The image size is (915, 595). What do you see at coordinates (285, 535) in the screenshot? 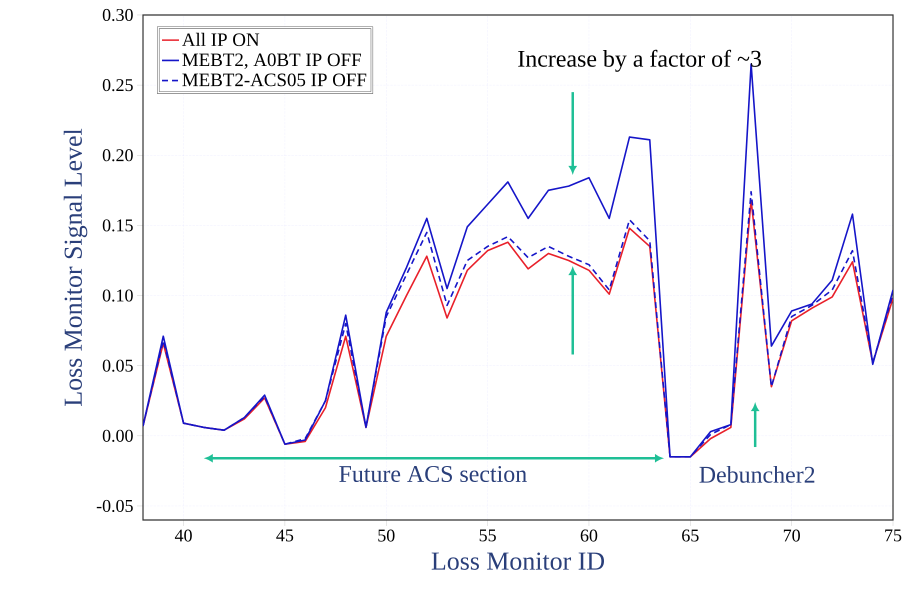
I see `x-tick-label: 45` at bounding box center [285, 535].